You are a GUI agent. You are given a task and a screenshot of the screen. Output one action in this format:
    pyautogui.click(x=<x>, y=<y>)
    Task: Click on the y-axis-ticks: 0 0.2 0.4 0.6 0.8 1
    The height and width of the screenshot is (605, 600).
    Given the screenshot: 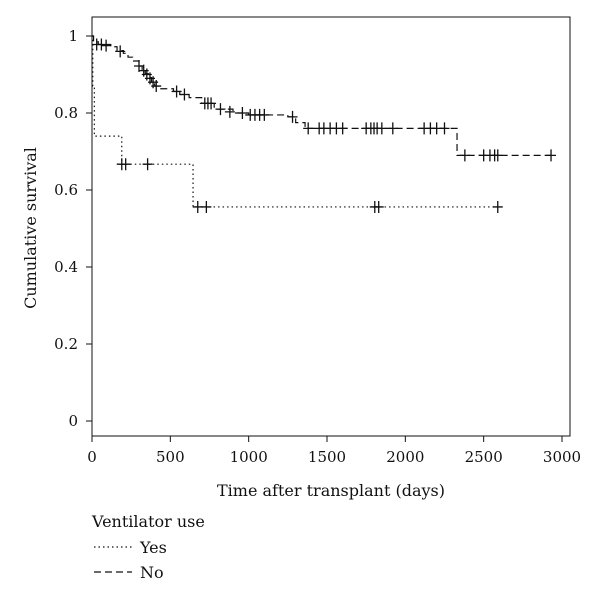 What is the action you would take?
    pyautogui.click(x=73, y=228)
    